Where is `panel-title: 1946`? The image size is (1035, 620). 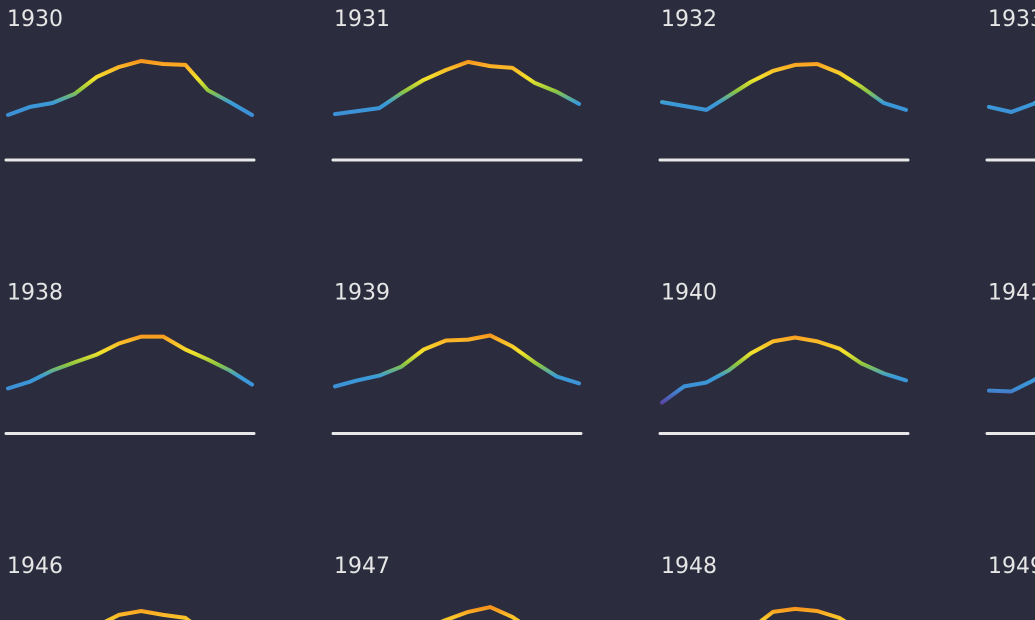 panel-title: 1946 is located at coordinates (35, 566).